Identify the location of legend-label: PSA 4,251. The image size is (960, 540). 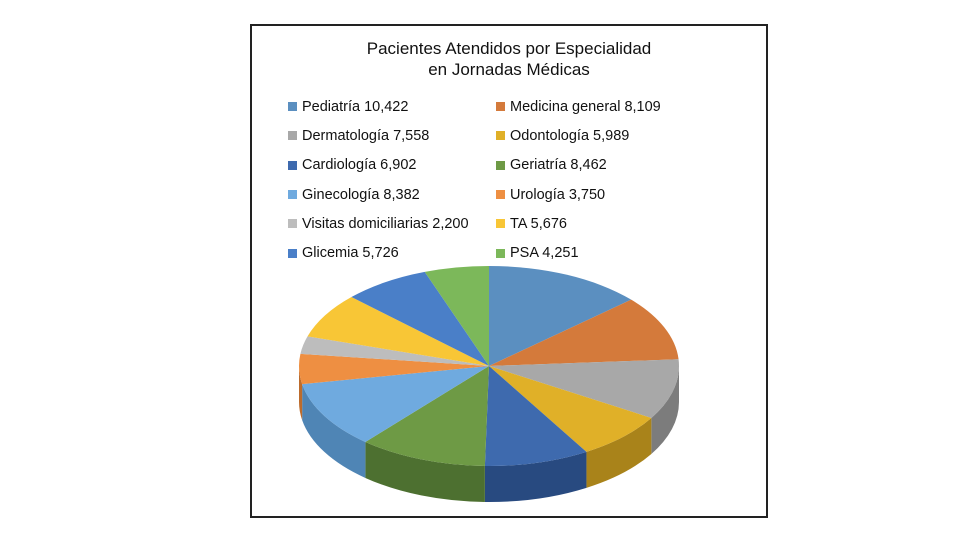
(544, 253).